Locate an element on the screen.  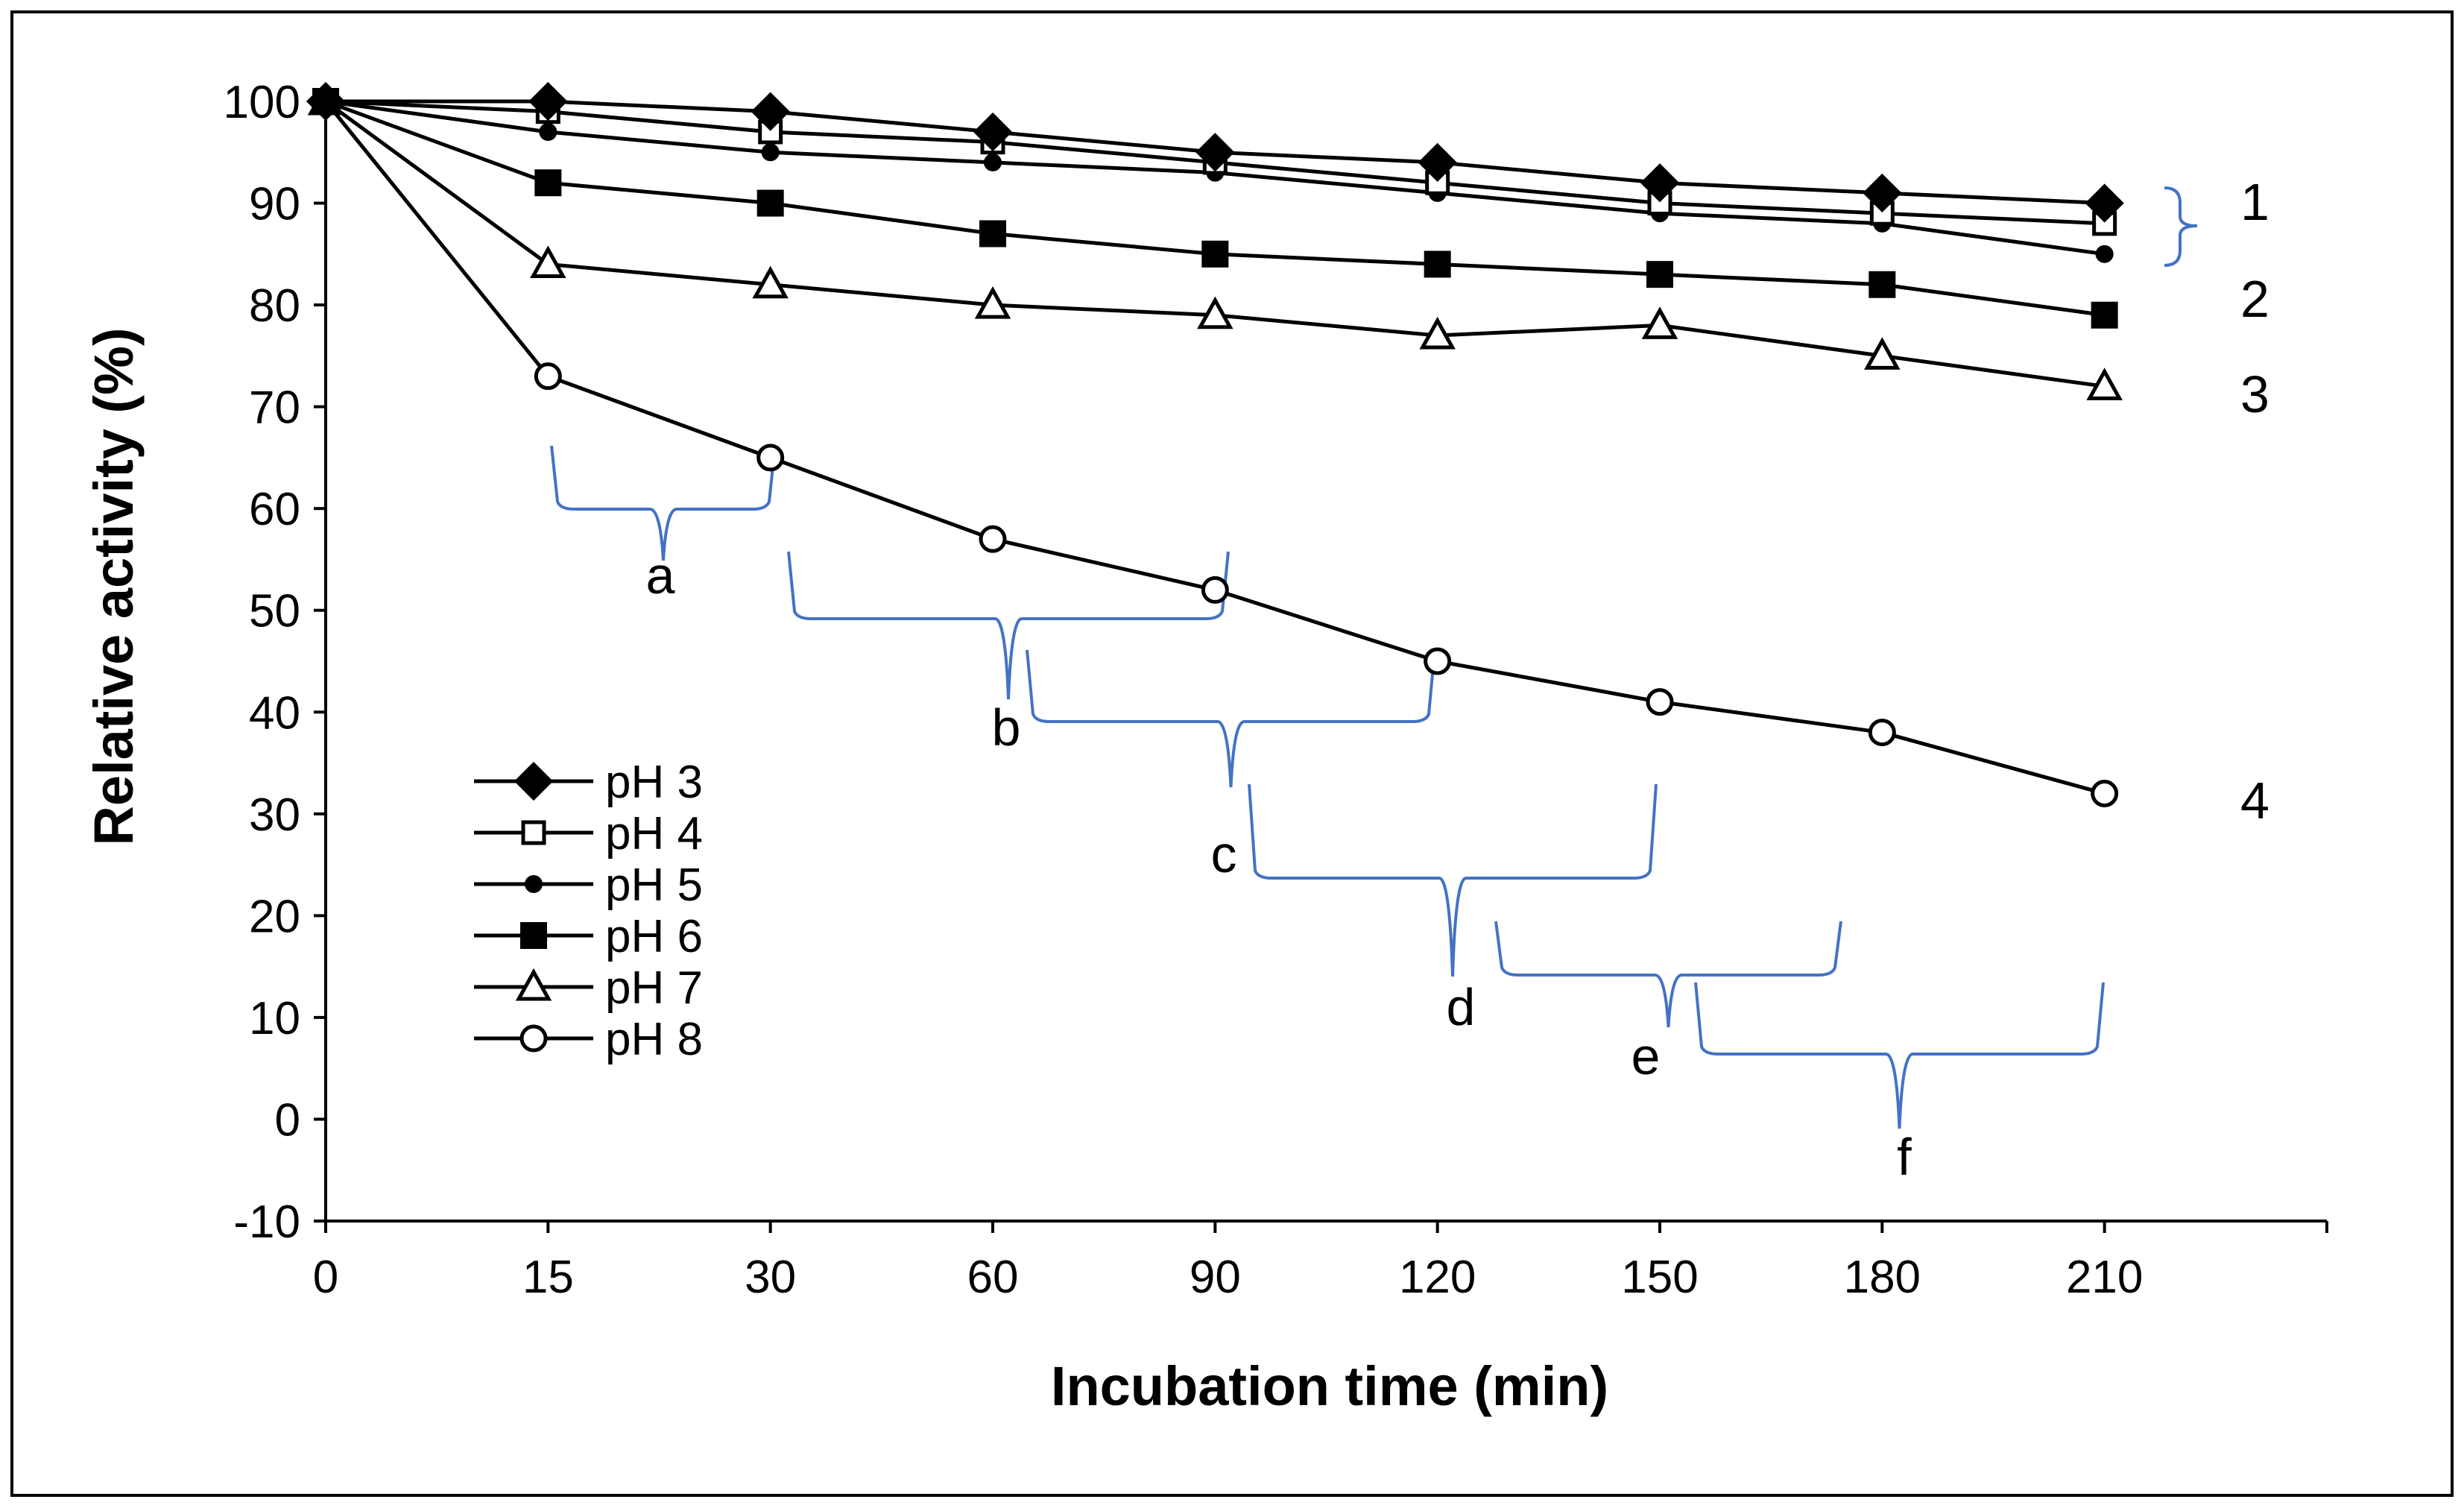
y-tick-label: 10 is located at coordinates (274, 1018).